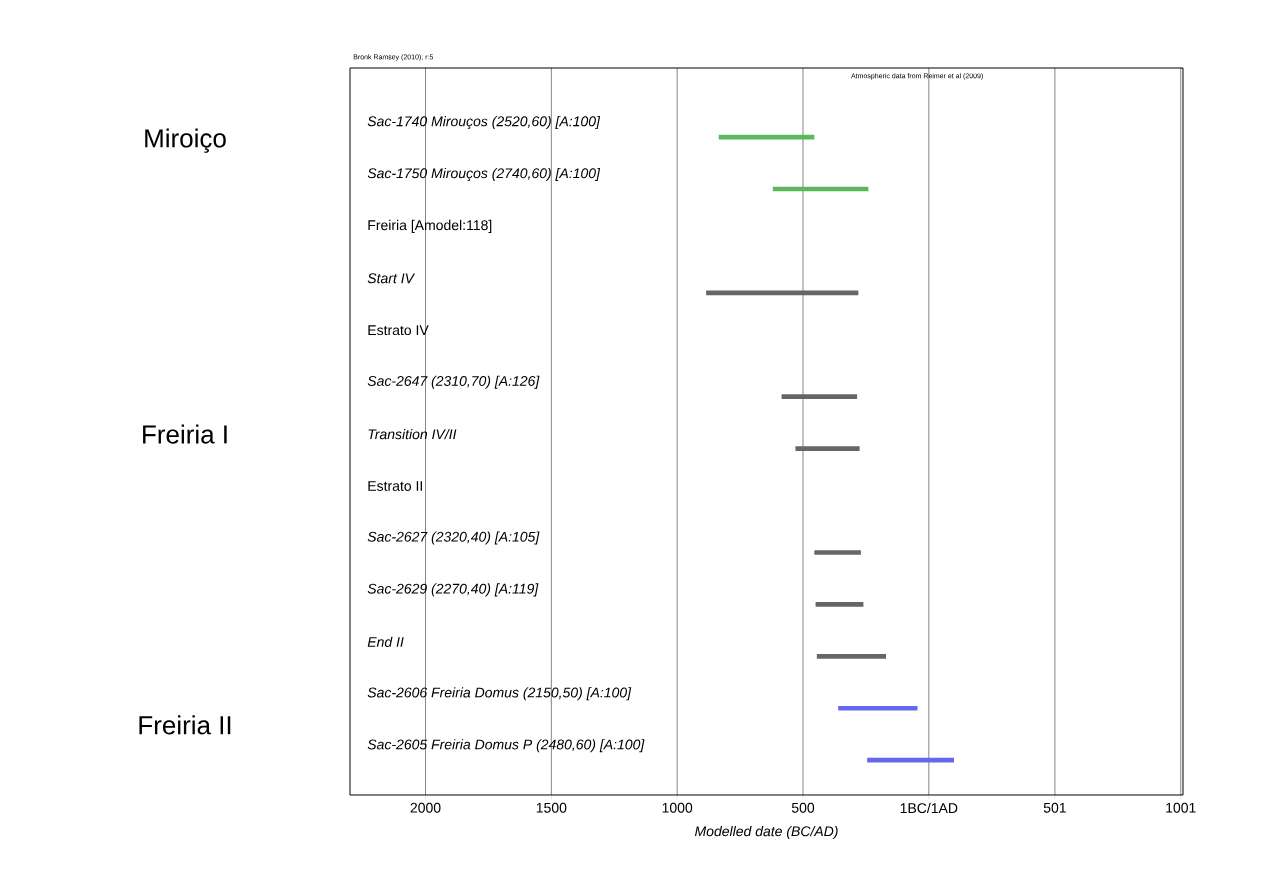 This screenshot has width=1277, height=891. I want to click on y-tick-label: Sac-1750 Mirouços (2740,60) [A:100], so click(484, 174).